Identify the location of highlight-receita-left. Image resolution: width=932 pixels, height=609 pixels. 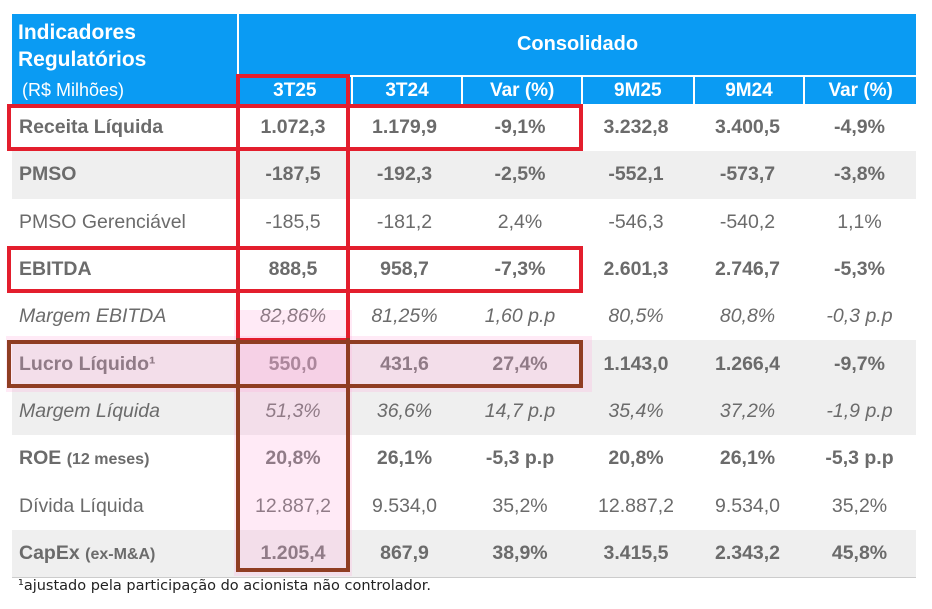
(178, 127).